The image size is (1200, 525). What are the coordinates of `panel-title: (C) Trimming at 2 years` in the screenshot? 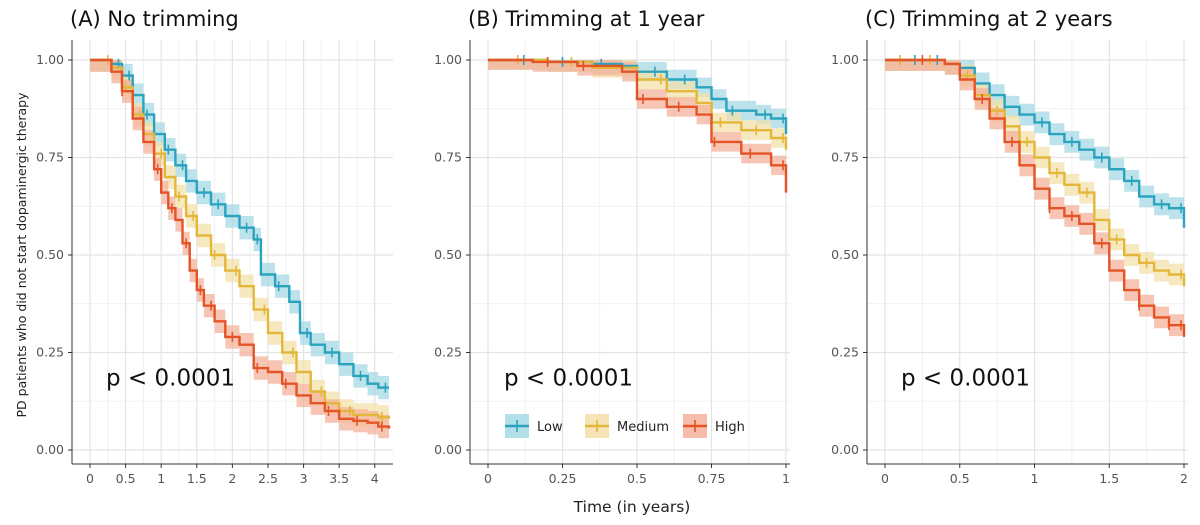 It's located at (989, 19).